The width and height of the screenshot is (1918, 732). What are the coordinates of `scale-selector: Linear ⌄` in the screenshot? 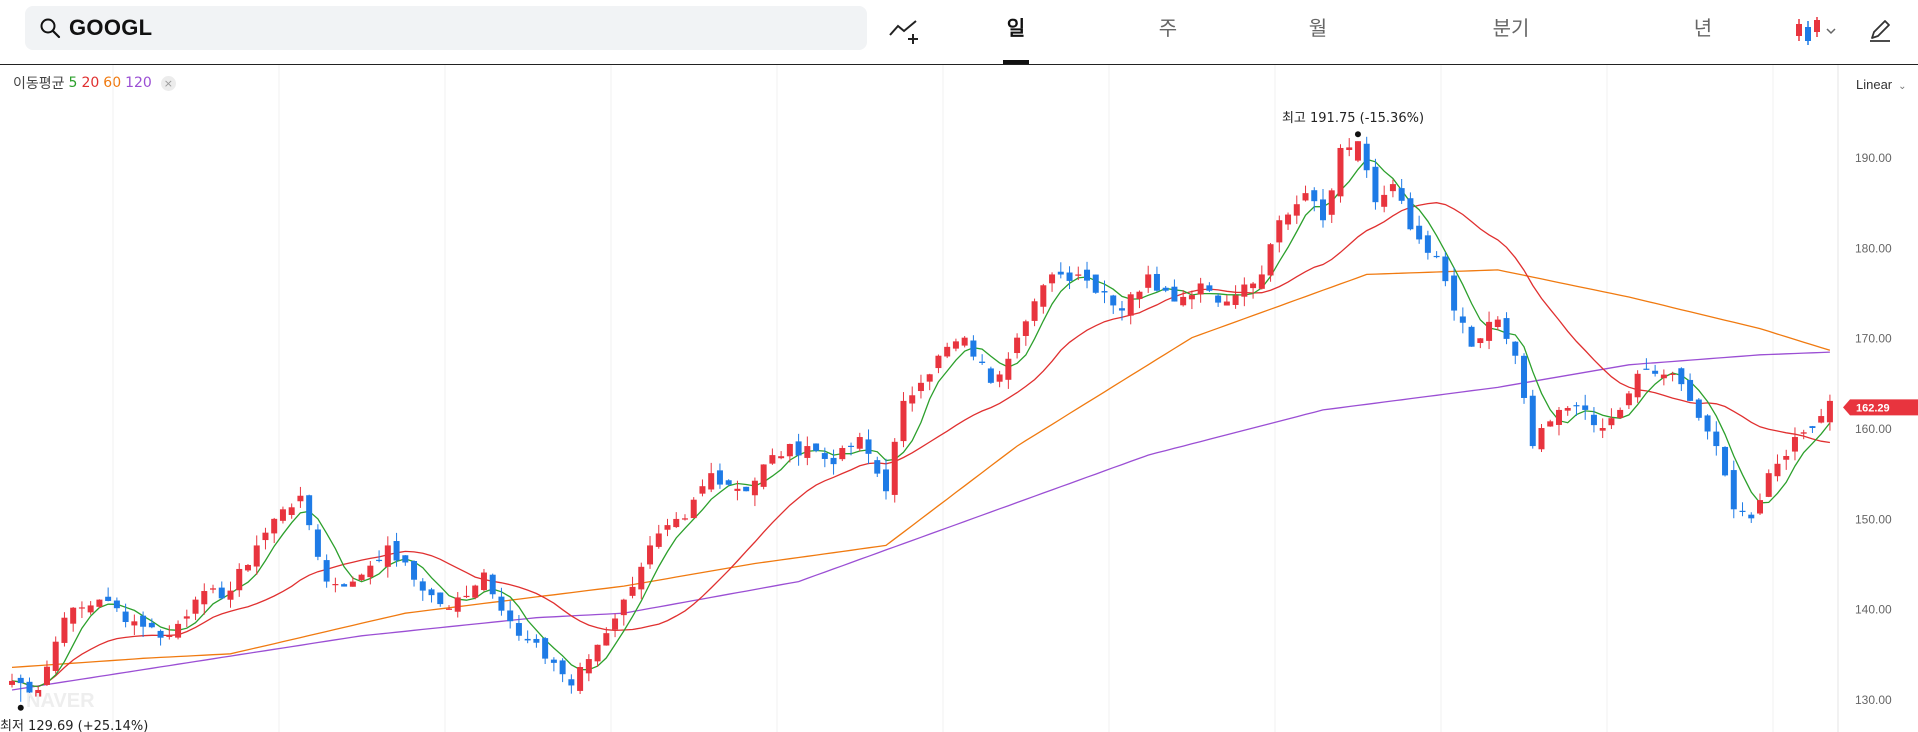 It's located at (1881, 84).